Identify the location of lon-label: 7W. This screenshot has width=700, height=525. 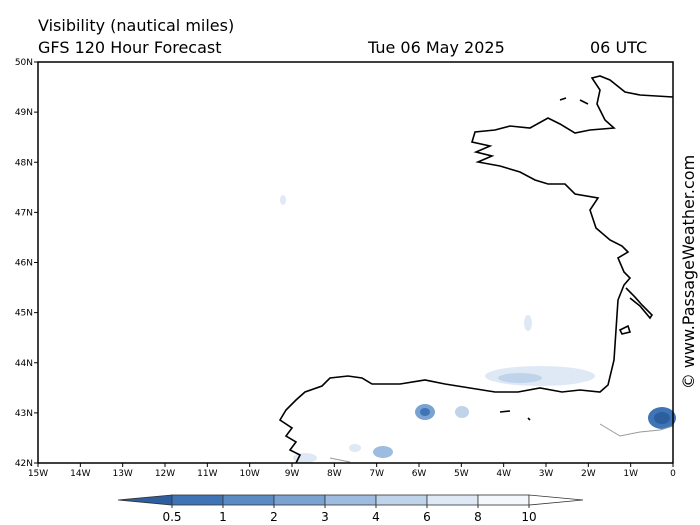
(376, 474).